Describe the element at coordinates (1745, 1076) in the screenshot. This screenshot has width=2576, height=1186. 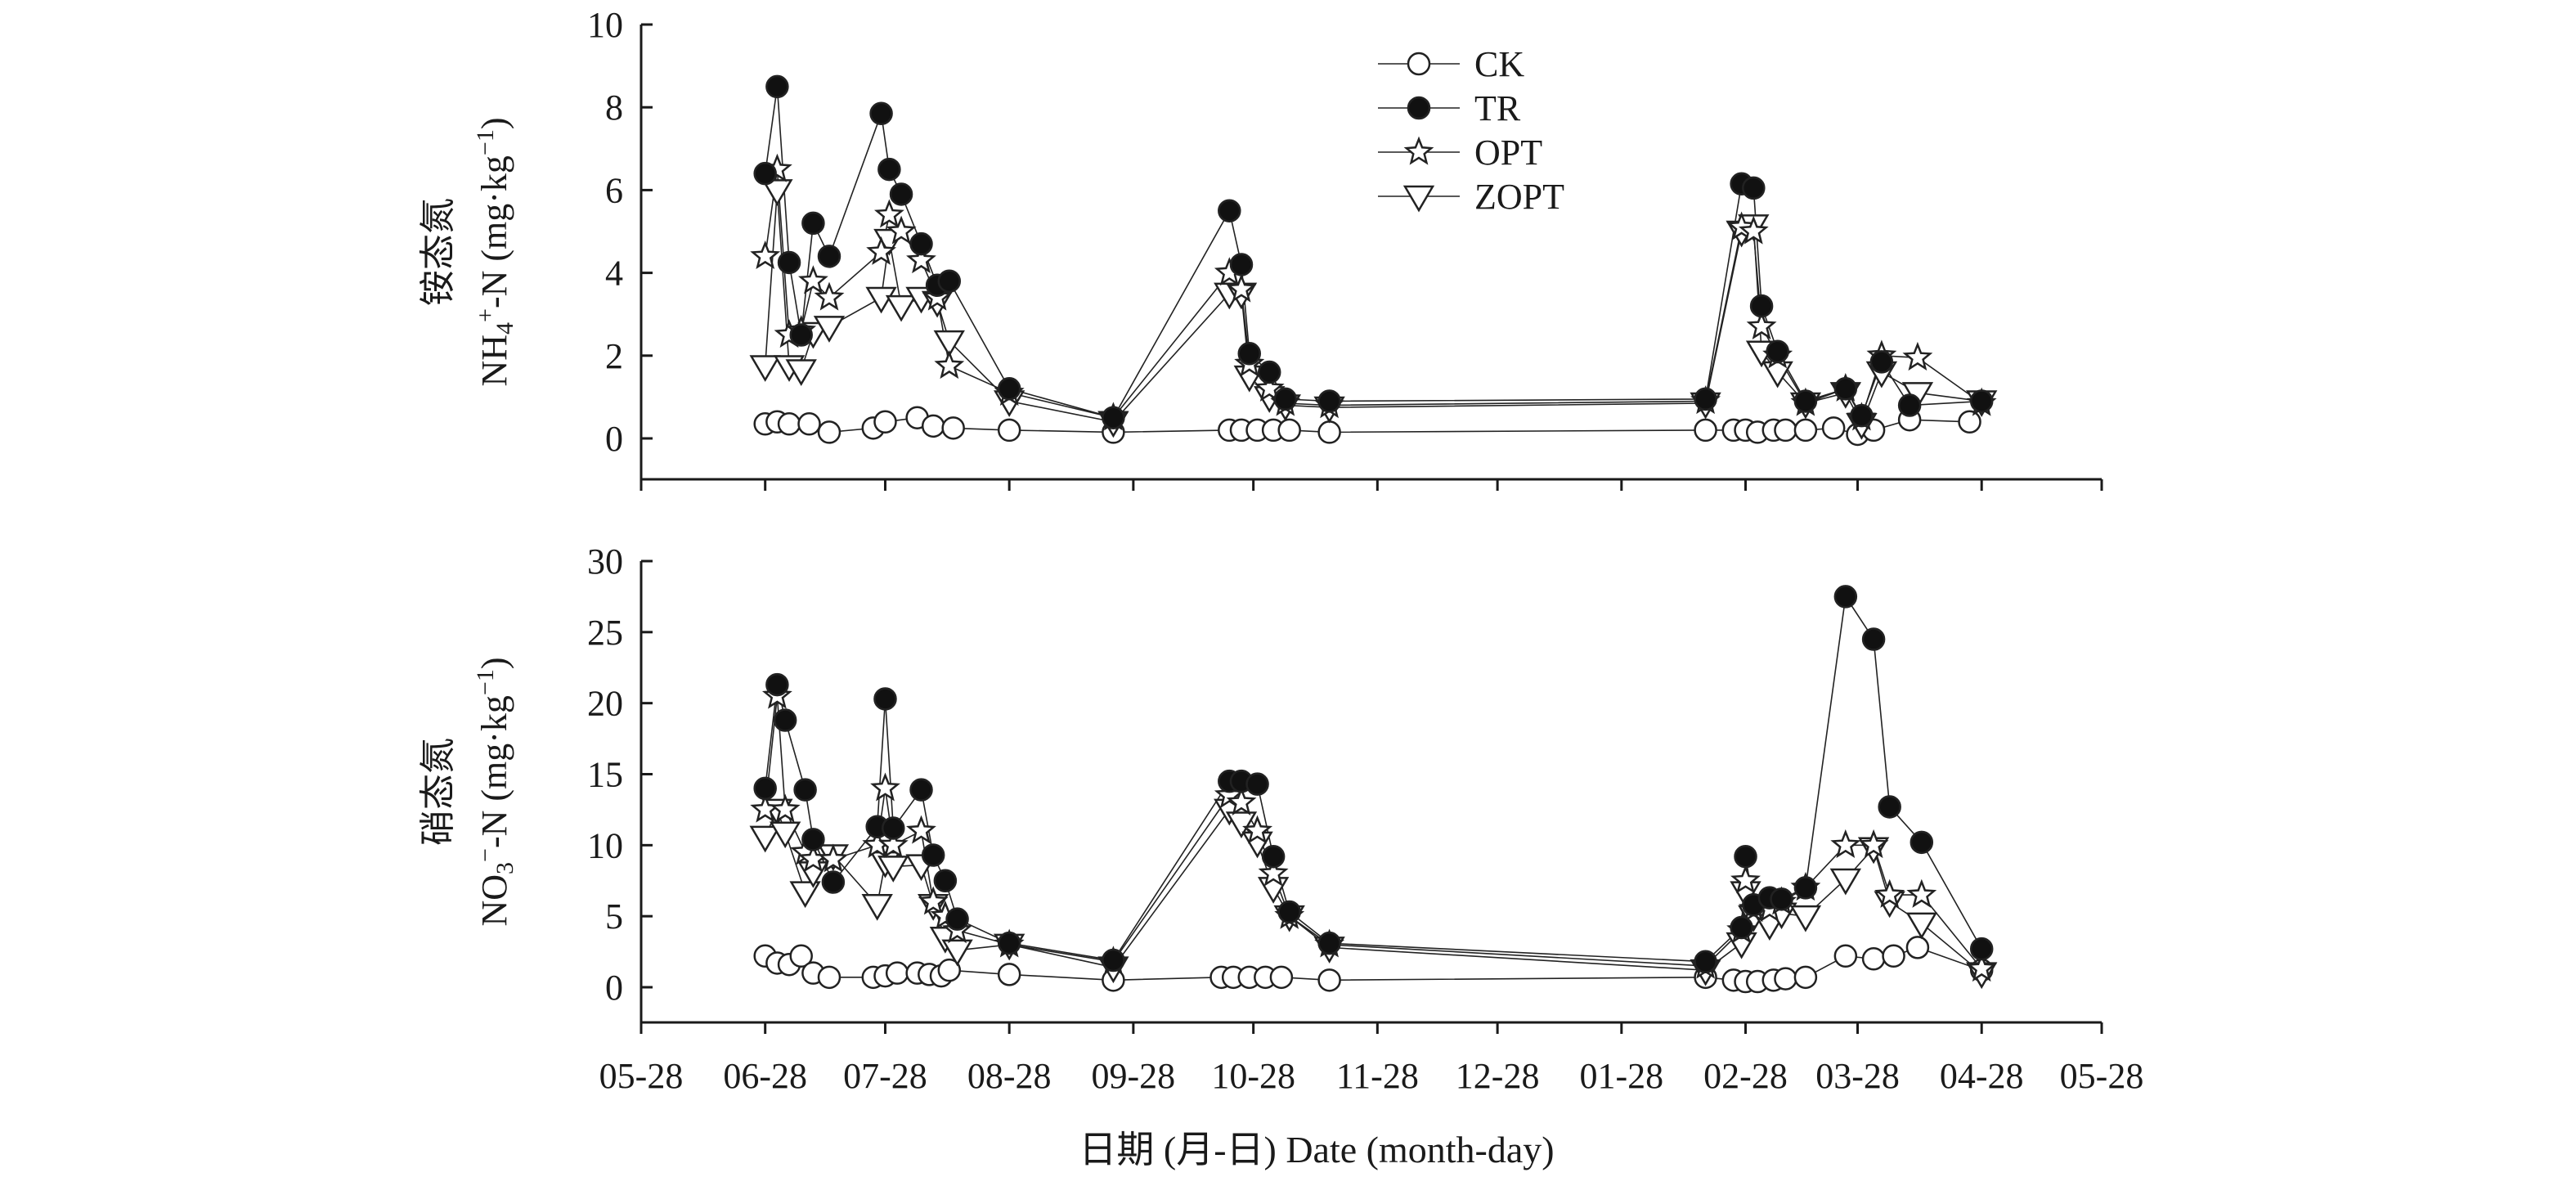
I see `x-tick-label: 02-28` at that location.